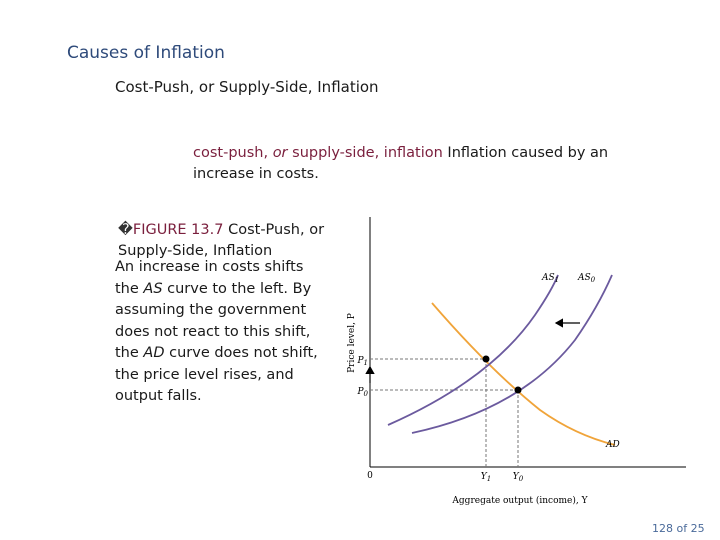  I want to click on desc-part-4: AD, so click(154, 353).